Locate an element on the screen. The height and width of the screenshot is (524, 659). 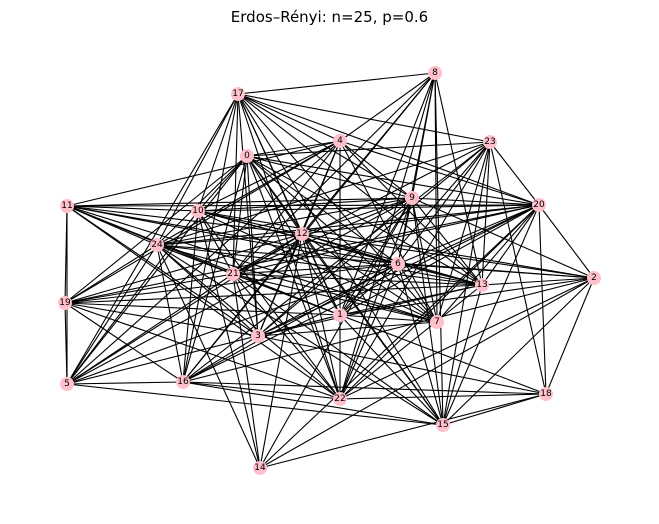
node-label: 16 is located at coordinates (183, 382).